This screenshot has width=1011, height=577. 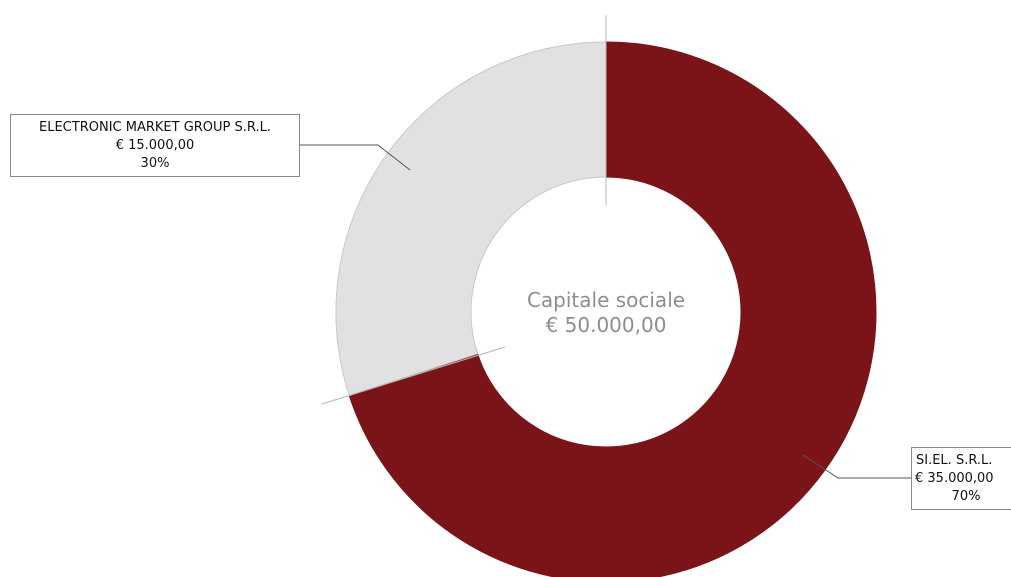 I want to click on center-label-title: Capitale sociale, so click(x=606, y=300).